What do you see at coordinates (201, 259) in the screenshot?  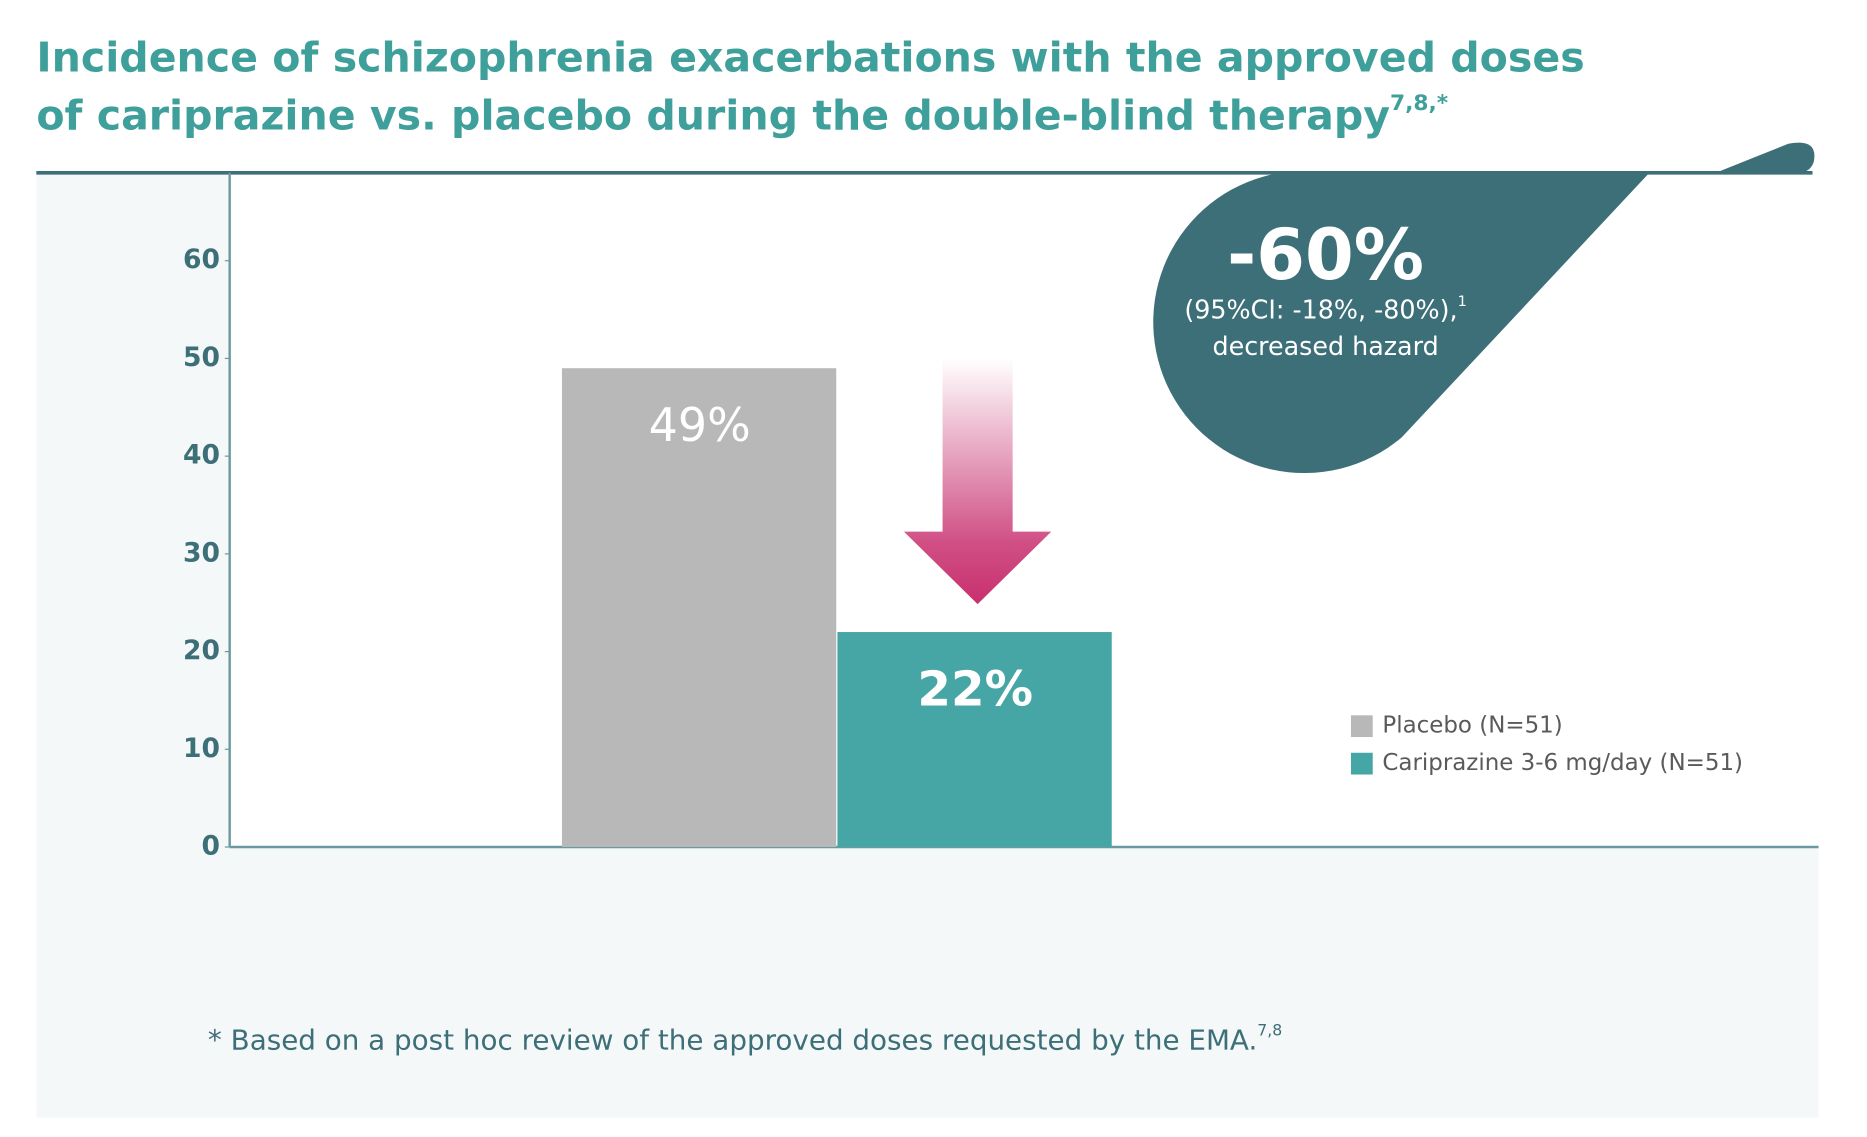 I see `y-tick-label: 60` at bounding box center [201, 259].